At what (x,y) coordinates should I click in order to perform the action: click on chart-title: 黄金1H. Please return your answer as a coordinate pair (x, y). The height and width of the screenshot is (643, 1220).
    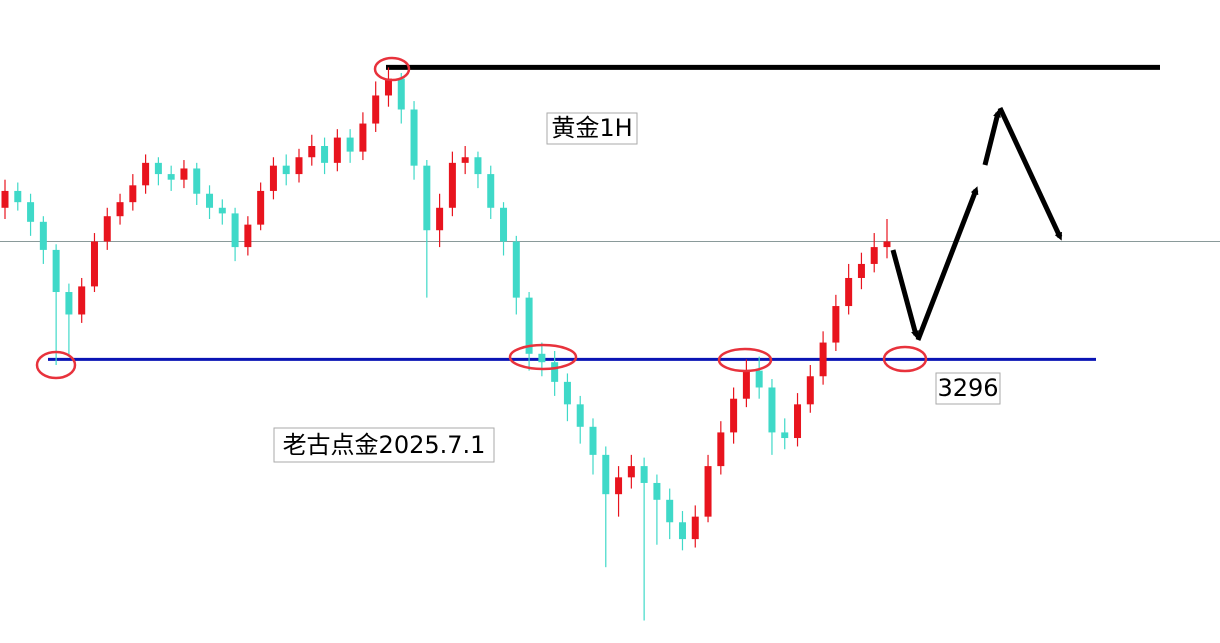
    Looking at the image, I should click on (591, 128).